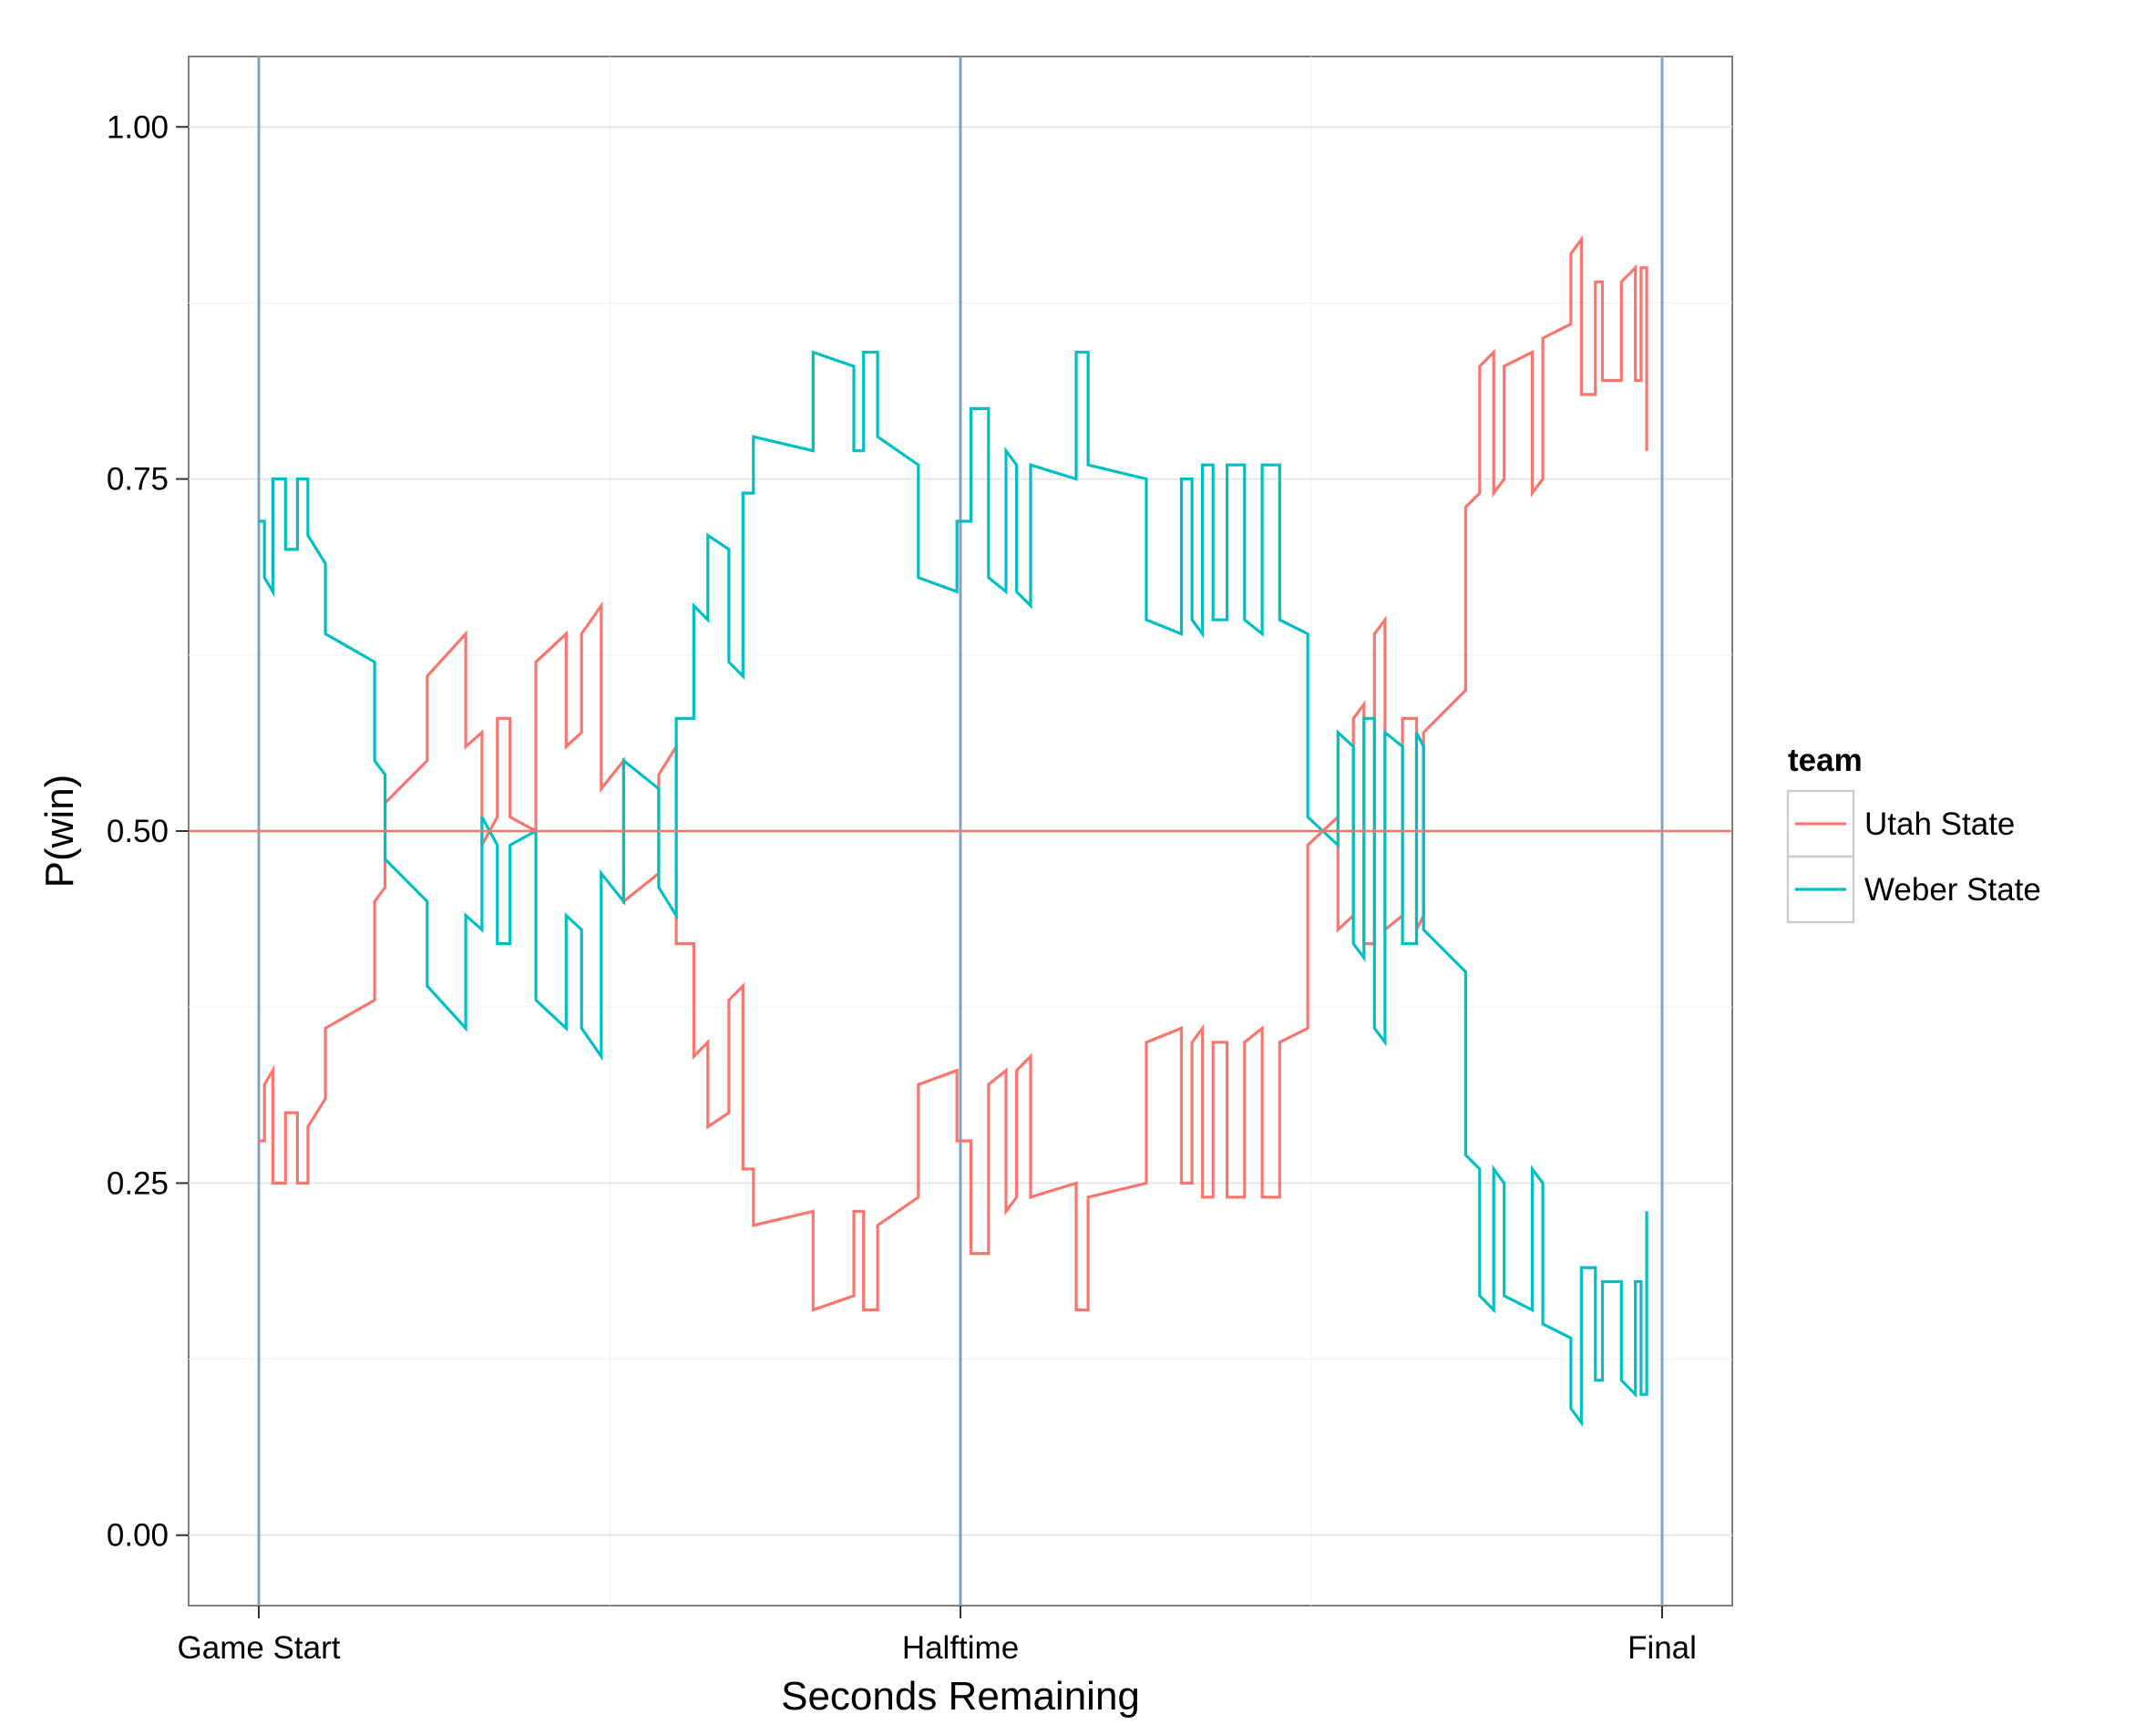 Image resolution: width=2156 pixels, height=1735 pixels. I want to click on legend-title: team, so click(1825, 760).